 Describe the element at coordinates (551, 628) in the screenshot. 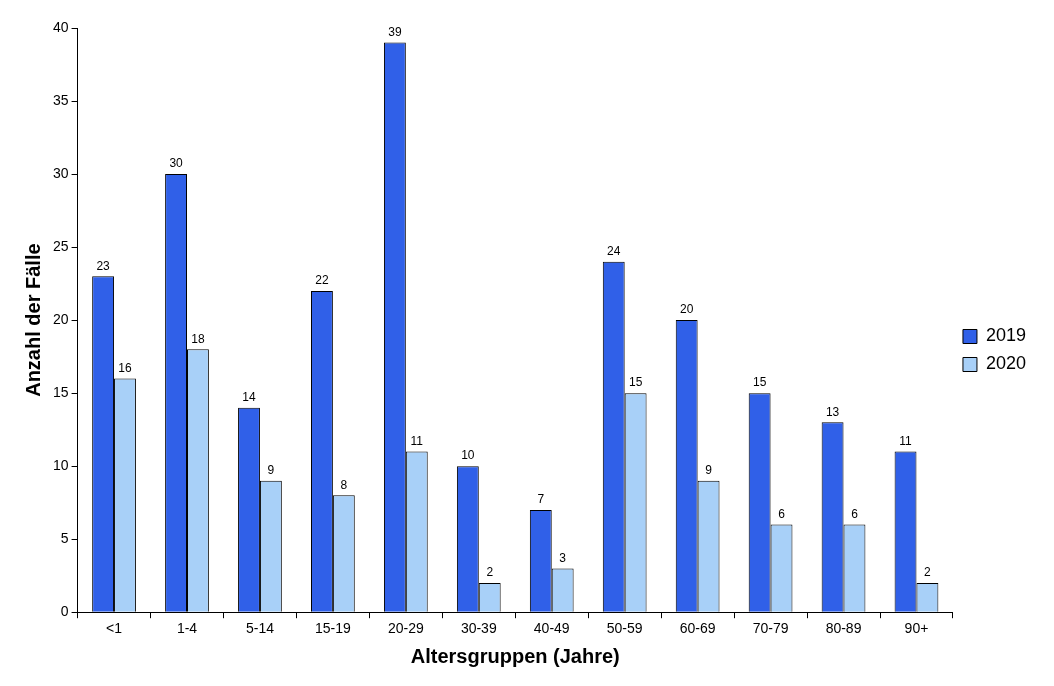

I see `x-tick-label: 40-49` at that location.